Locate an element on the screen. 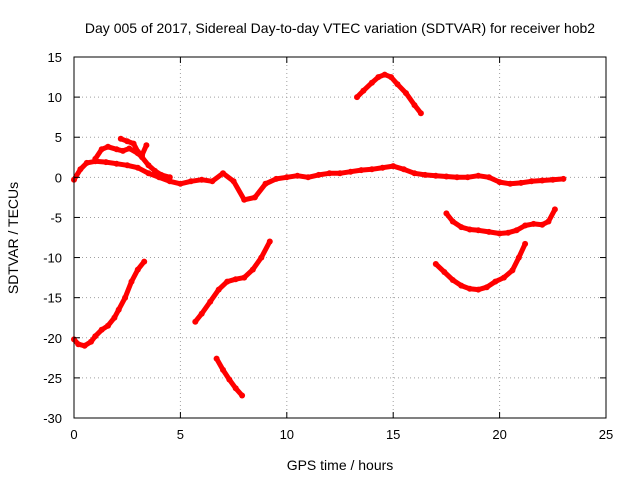  series-track-right-low is located at coordinates (480, 266).